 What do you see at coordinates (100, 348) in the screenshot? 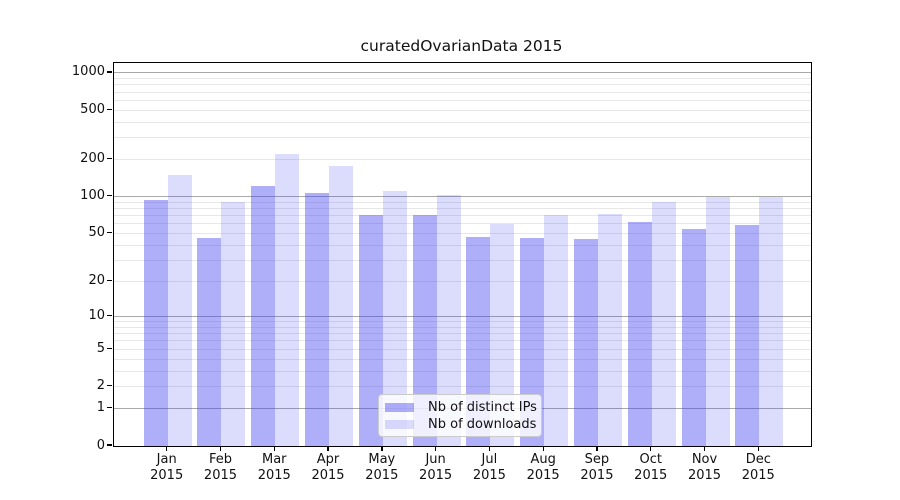
I see `y-tick-label: 5` at bounding box center [100, 348].